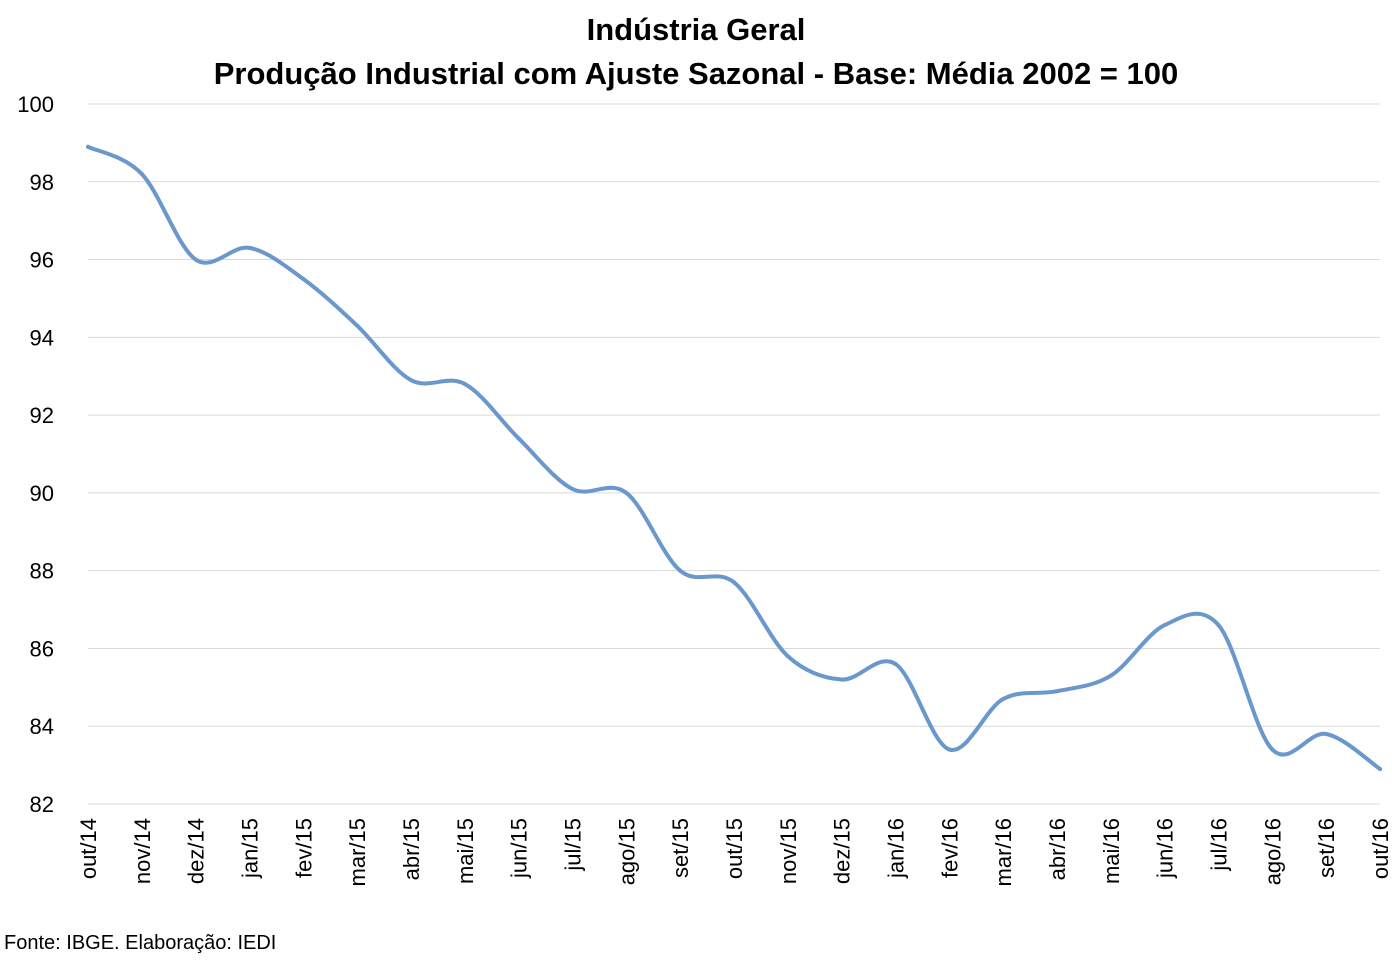  What do you see at coordinates (250, 848) in the screenshot?
I see `x-tick-label: jan/15` at bounding box center [250, 848].